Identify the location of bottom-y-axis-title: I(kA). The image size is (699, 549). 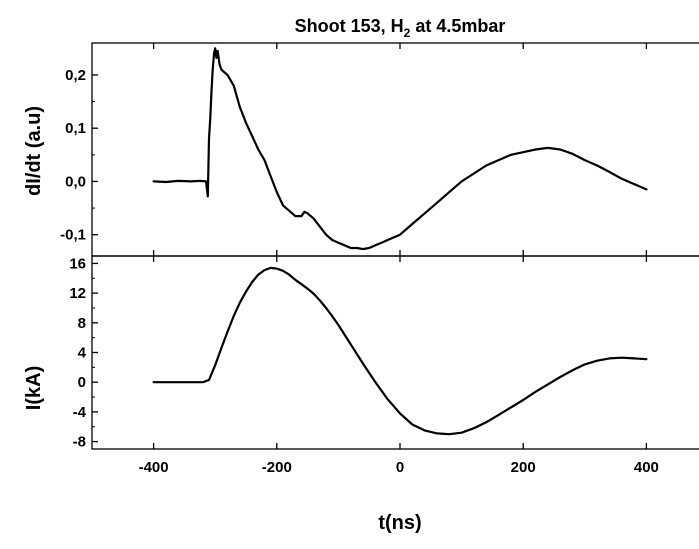
(34, 388).